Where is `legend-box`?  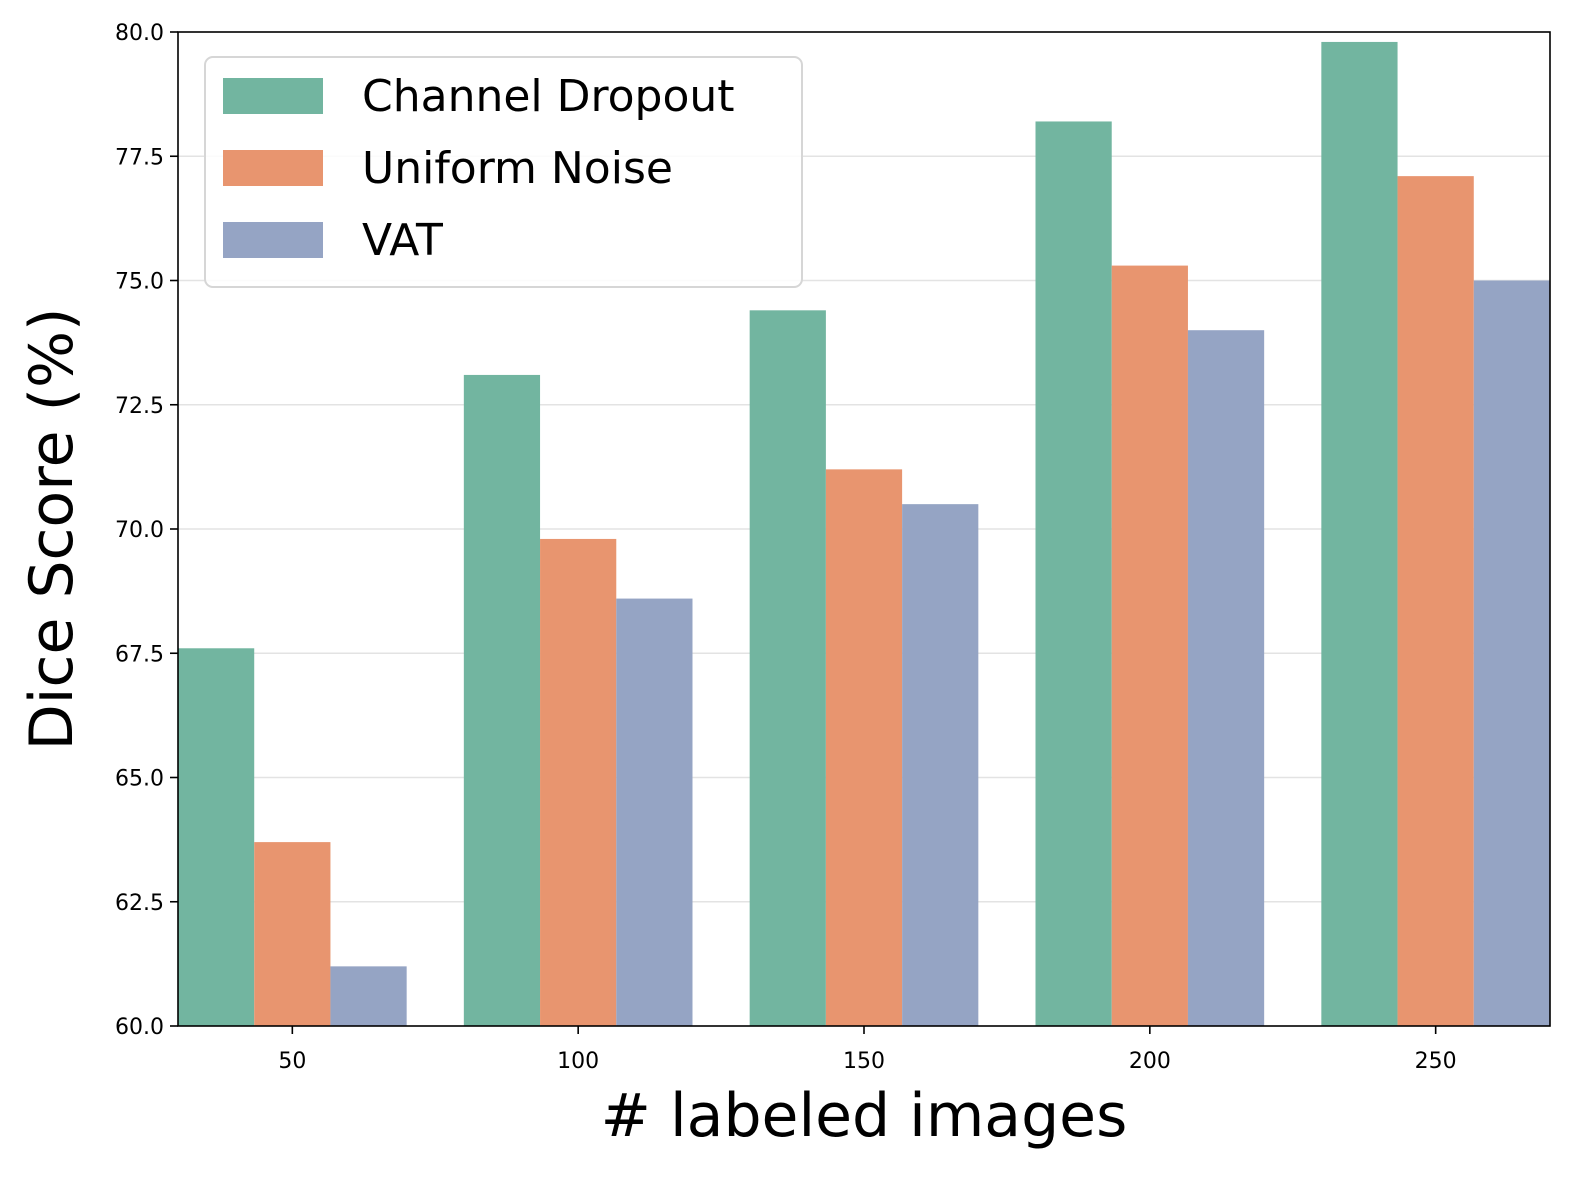
legend-box is located at coordinates (503, 172).